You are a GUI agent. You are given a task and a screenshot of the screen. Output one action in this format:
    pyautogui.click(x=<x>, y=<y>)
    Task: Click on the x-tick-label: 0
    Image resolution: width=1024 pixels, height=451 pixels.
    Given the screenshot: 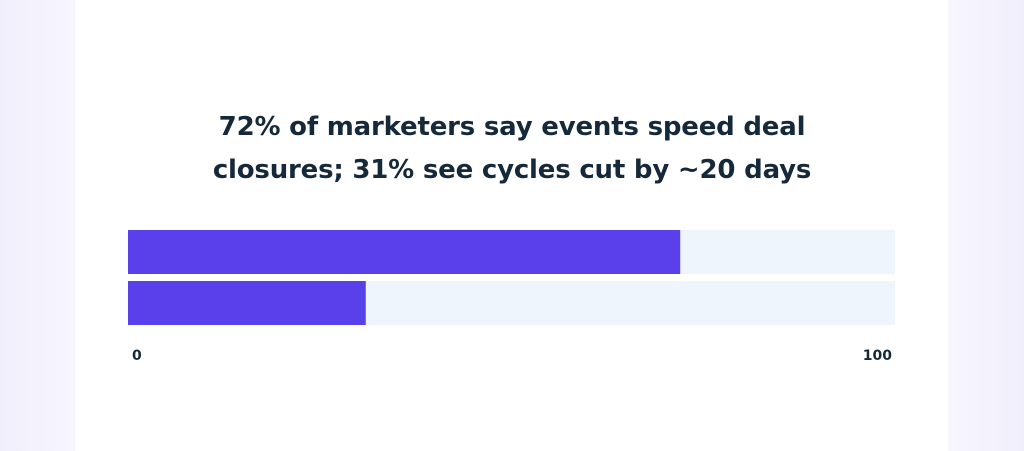 What is the action you would take?
    pyautogui.click(x=137, y=356)
    